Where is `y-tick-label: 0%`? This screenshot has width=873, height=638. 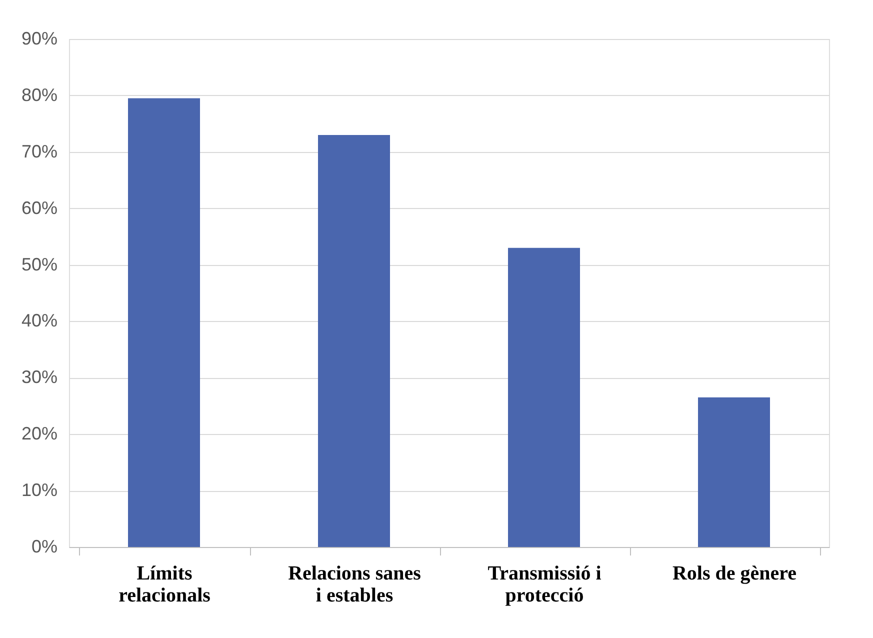
y-tick-label: 0% is located at coordinates (44, 546).